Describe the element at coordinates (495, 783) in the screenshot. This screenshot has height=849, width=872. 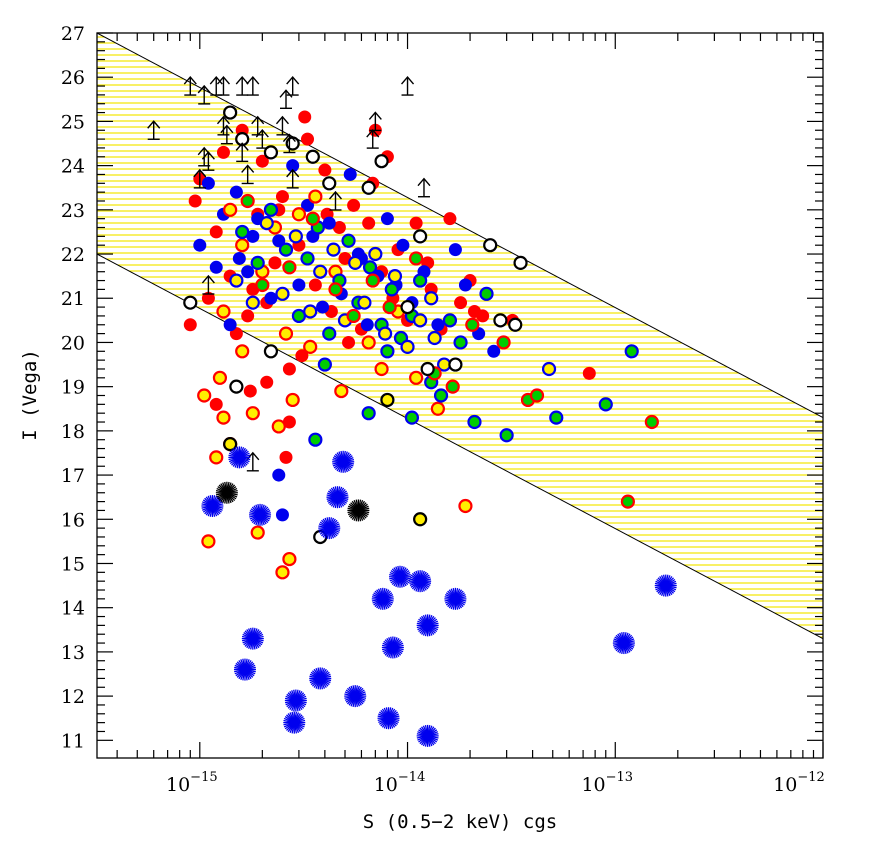
I see `x-tick-labels: 10−15 10−14 10−13 10−12` at that location.